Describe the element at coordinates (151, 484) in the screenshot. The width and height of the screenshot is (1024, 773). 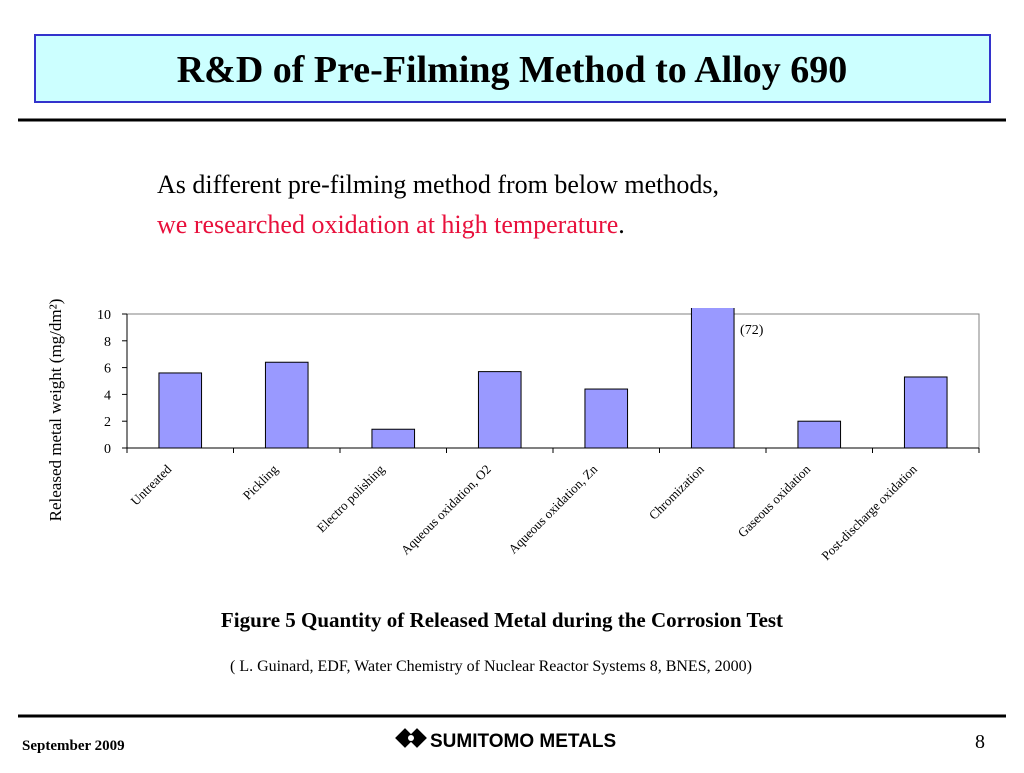
I see `x-tick-label: Untreated` at that location.